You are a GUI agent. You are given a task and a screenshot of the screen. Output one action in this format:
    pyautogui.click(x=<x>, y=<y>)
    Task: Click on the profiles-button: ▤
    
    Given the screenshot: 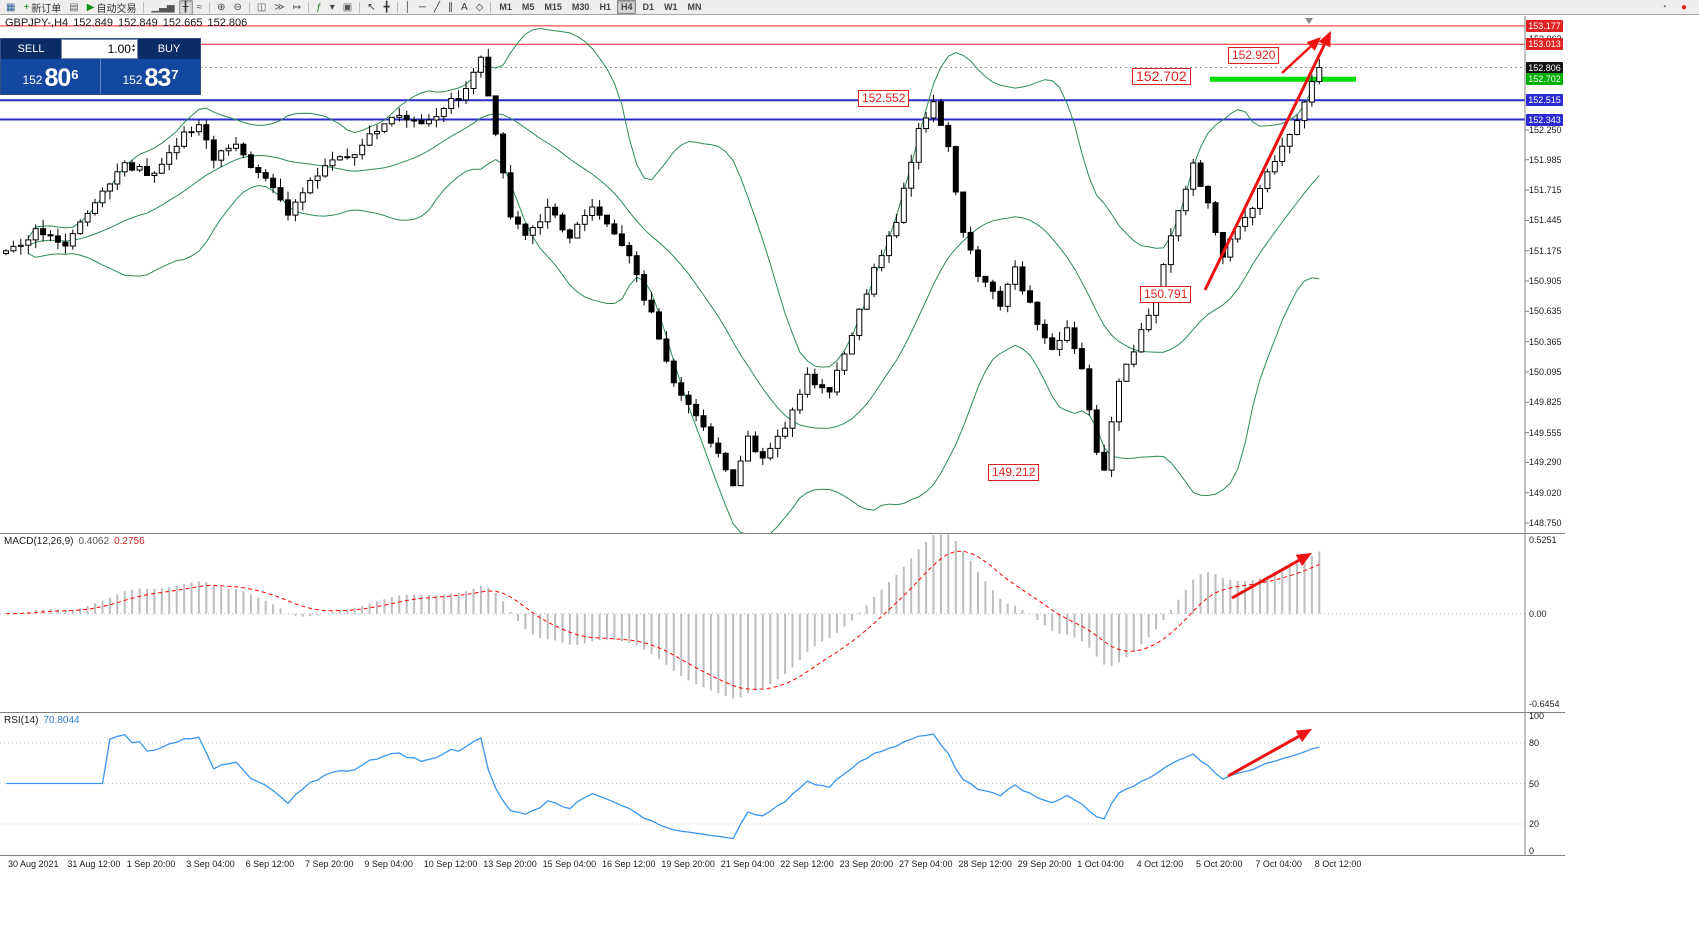 What is the action you would take?
    pyautogui.click(x=73, y=7)
    